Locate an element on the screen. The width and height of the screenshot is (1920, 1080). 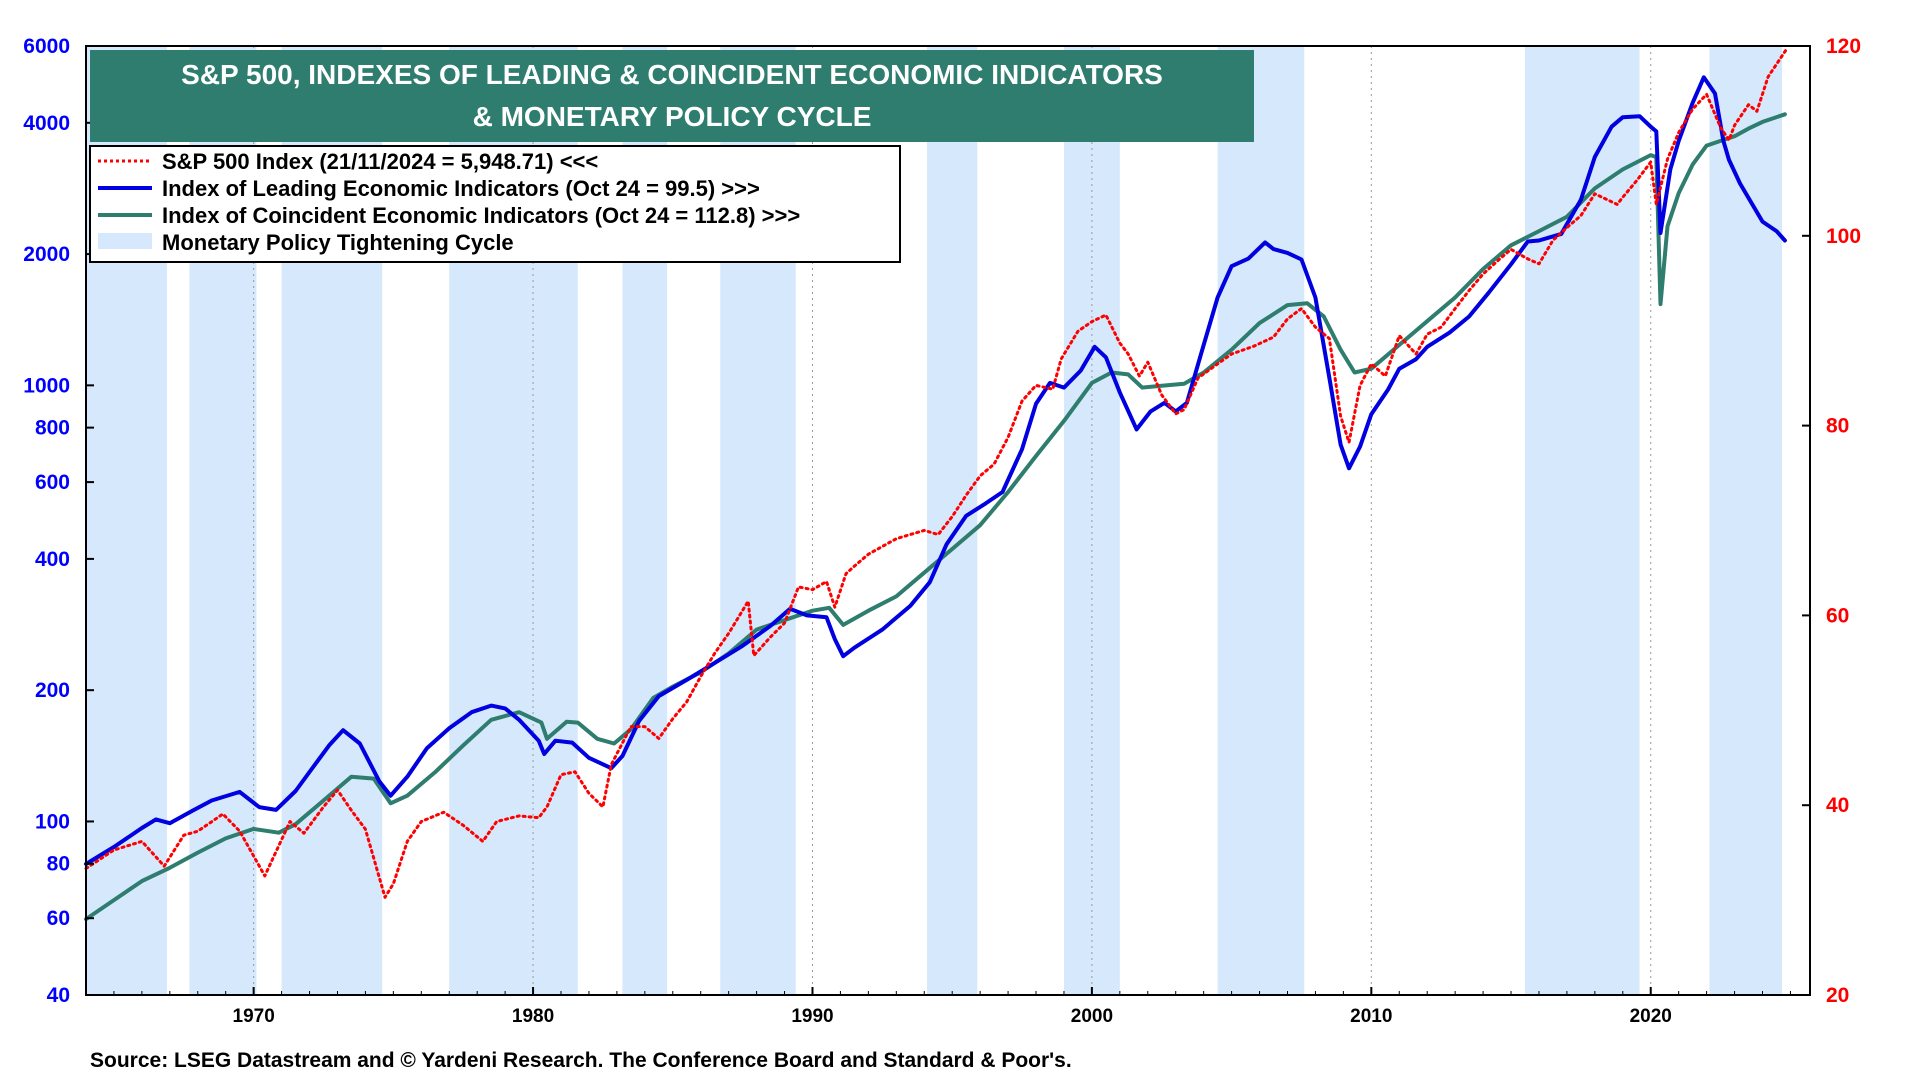
right-tick-label-120: 120 is located at coordinates (1843, 46).